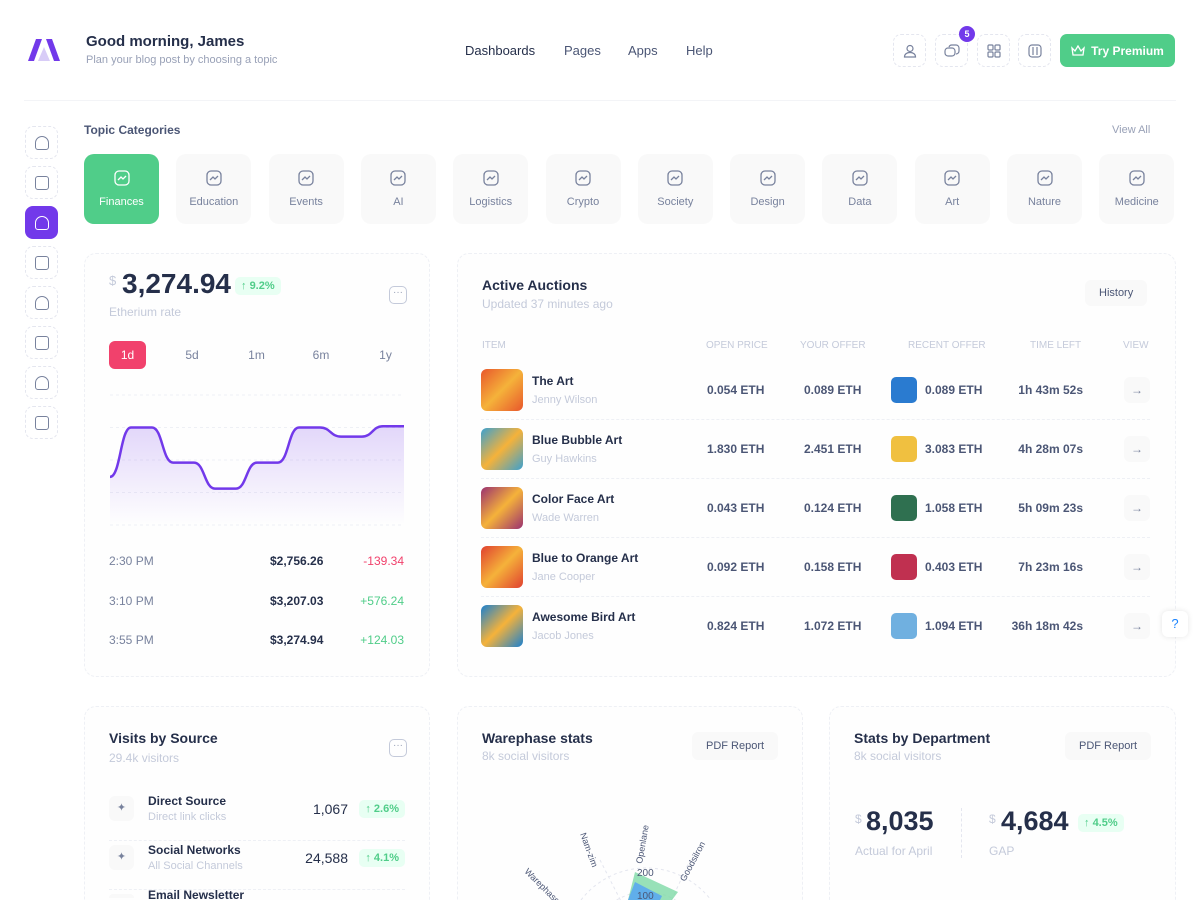 This screenshot has width=1200, height=902. I want to click on range-tab-6m: 6m, so click(321, 355).